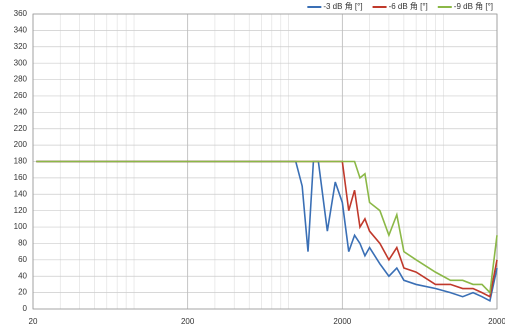 This screenshot has height=329, width=505. Describe the element at coordinates (21, 29) in the screenshot. I see `y-tick-label: 340` at that location.